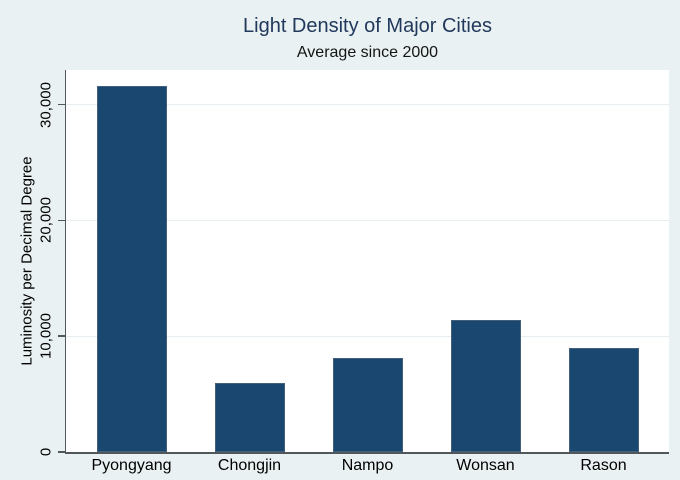 This screenshot has width=680, height=480. I want to click on y-axis-line, so click(65, 262).